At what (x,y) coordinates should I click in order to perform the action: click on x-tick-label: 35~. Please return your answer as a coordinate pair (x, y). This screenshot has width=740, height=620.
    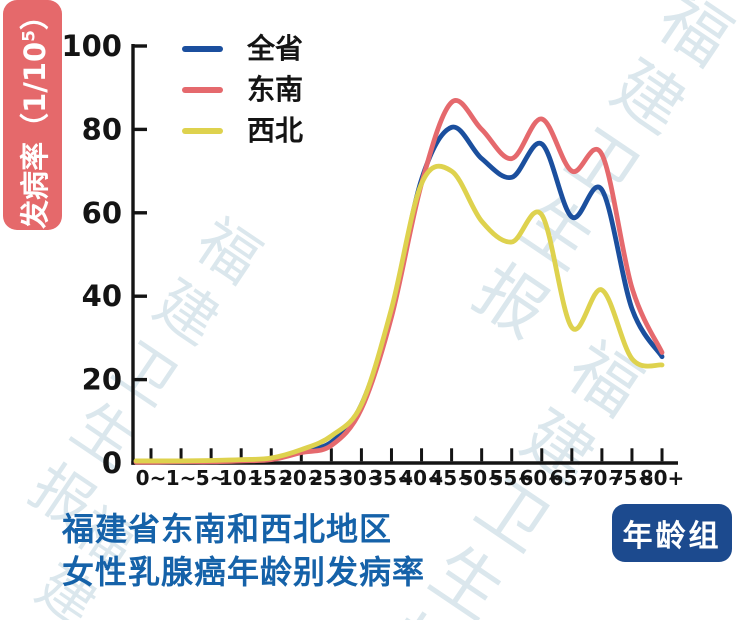
    Looking at the image, I should click on (391, 478).